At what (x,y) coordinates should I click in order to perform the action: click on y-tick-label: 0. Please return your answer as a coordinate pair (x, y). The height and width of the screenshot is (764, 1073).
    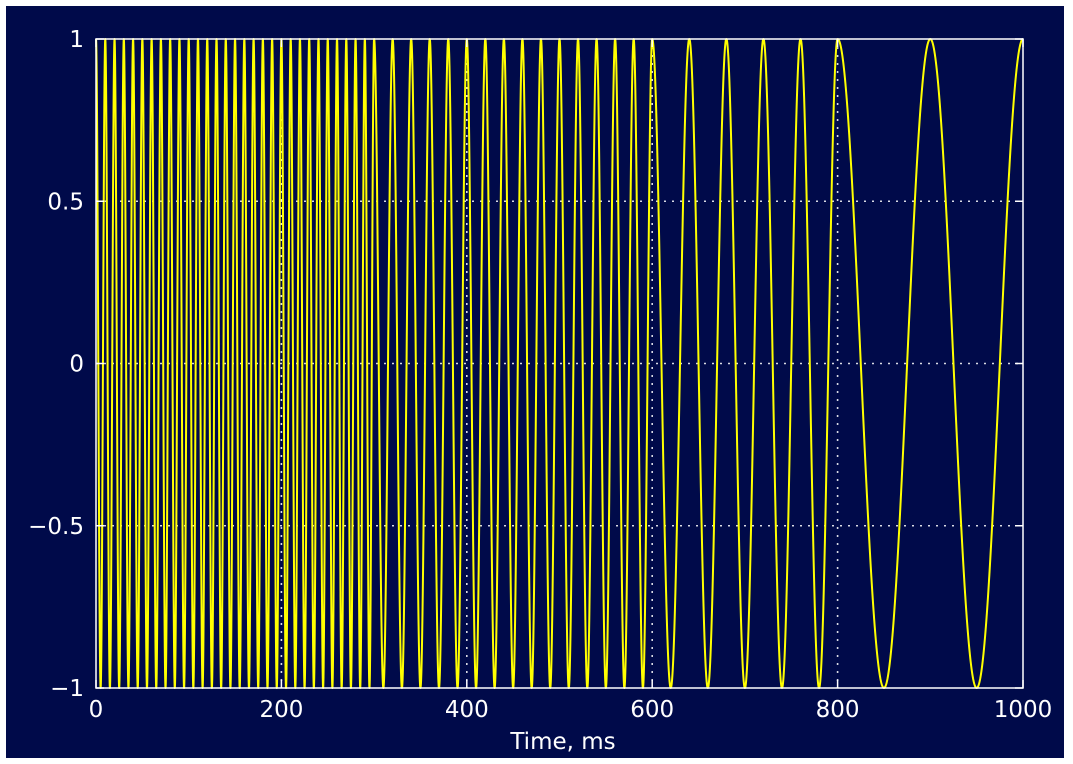
    Looking at the image, I should click on (76, 365).